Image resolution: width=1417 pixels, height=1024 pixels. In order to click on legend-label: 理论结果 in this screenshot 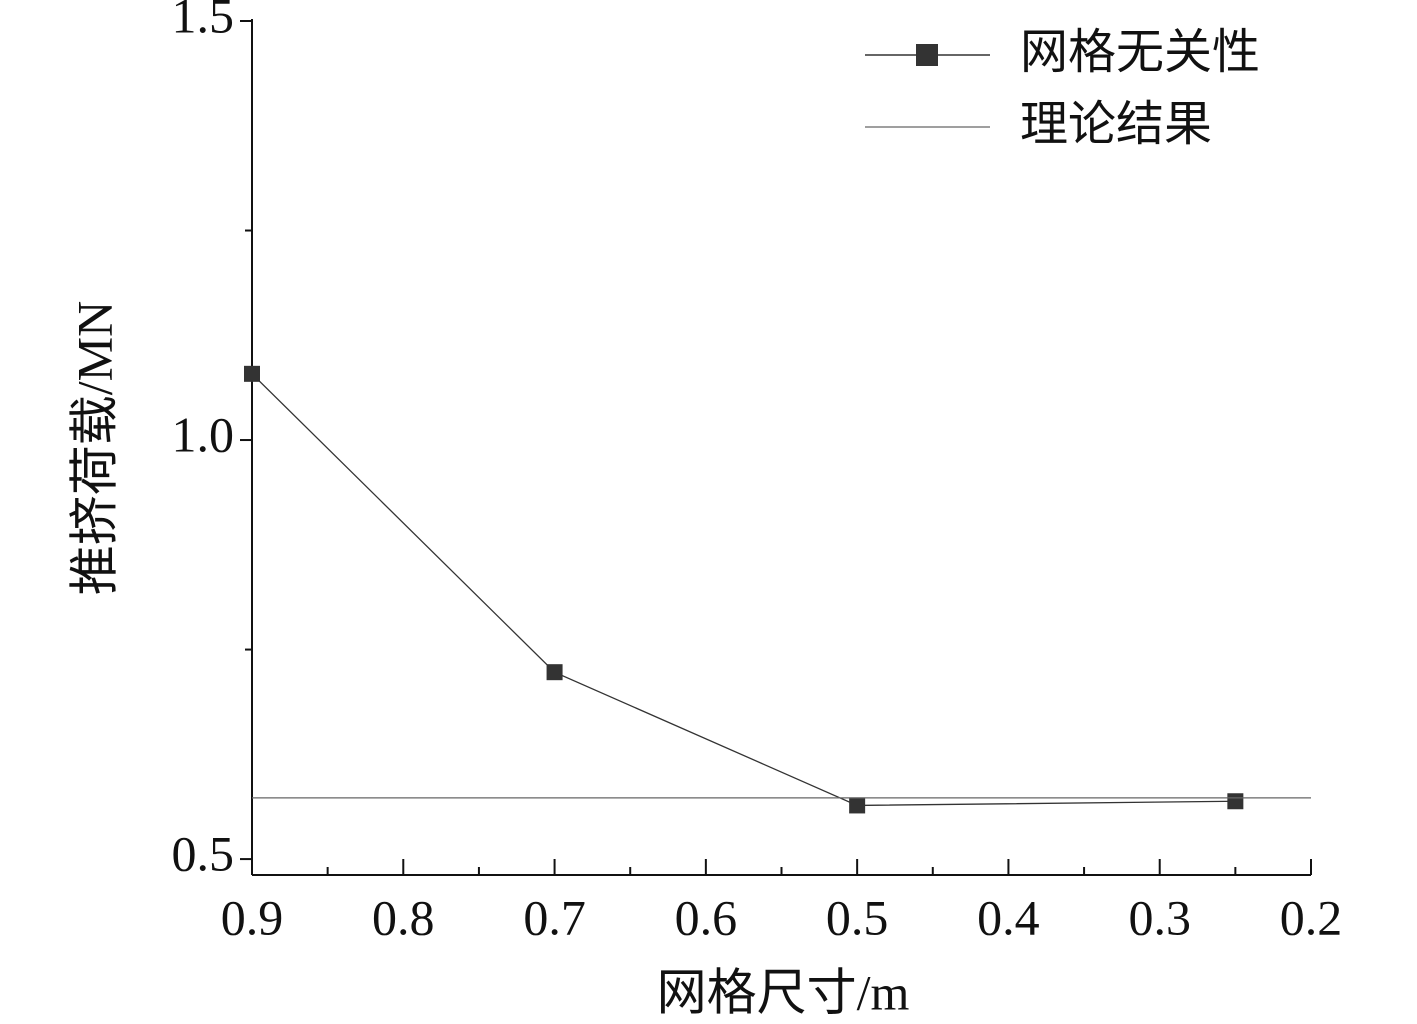, I will do `click(1116, 124)`.